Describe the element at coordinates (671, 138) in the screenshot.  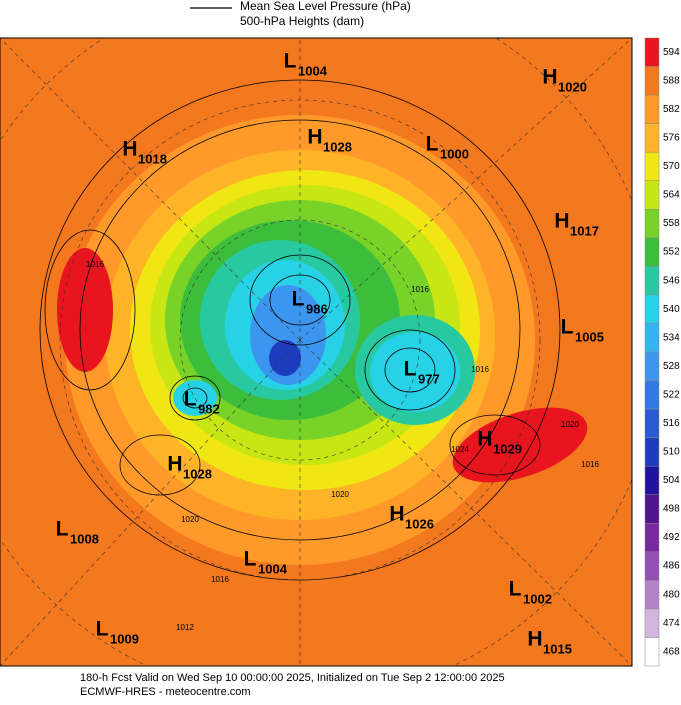
I see `colorbar-label: 576` at that location.